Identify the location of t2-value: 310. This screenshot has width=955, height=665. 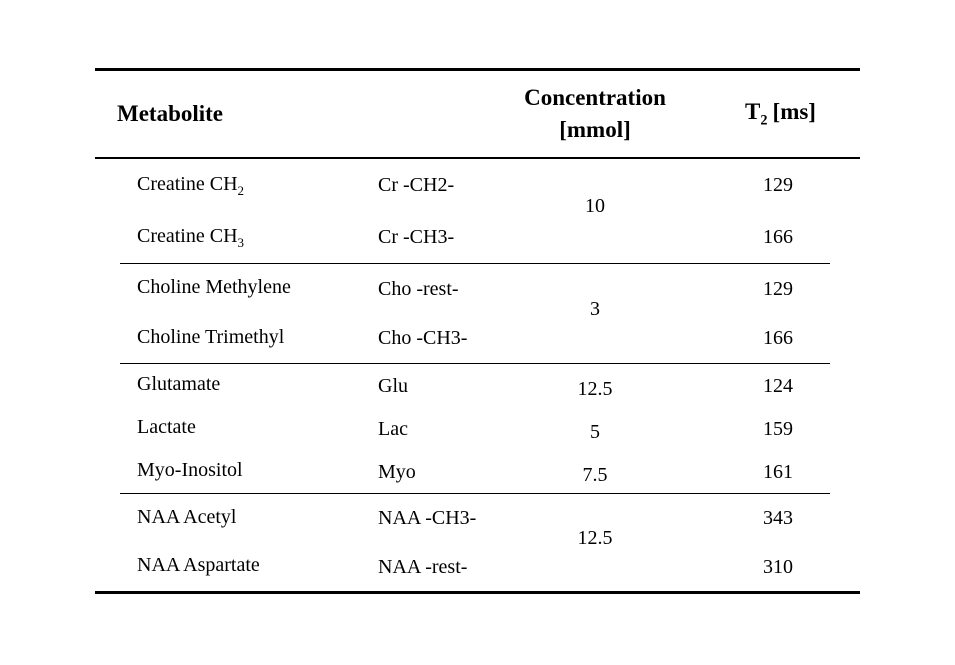
(778, 566).